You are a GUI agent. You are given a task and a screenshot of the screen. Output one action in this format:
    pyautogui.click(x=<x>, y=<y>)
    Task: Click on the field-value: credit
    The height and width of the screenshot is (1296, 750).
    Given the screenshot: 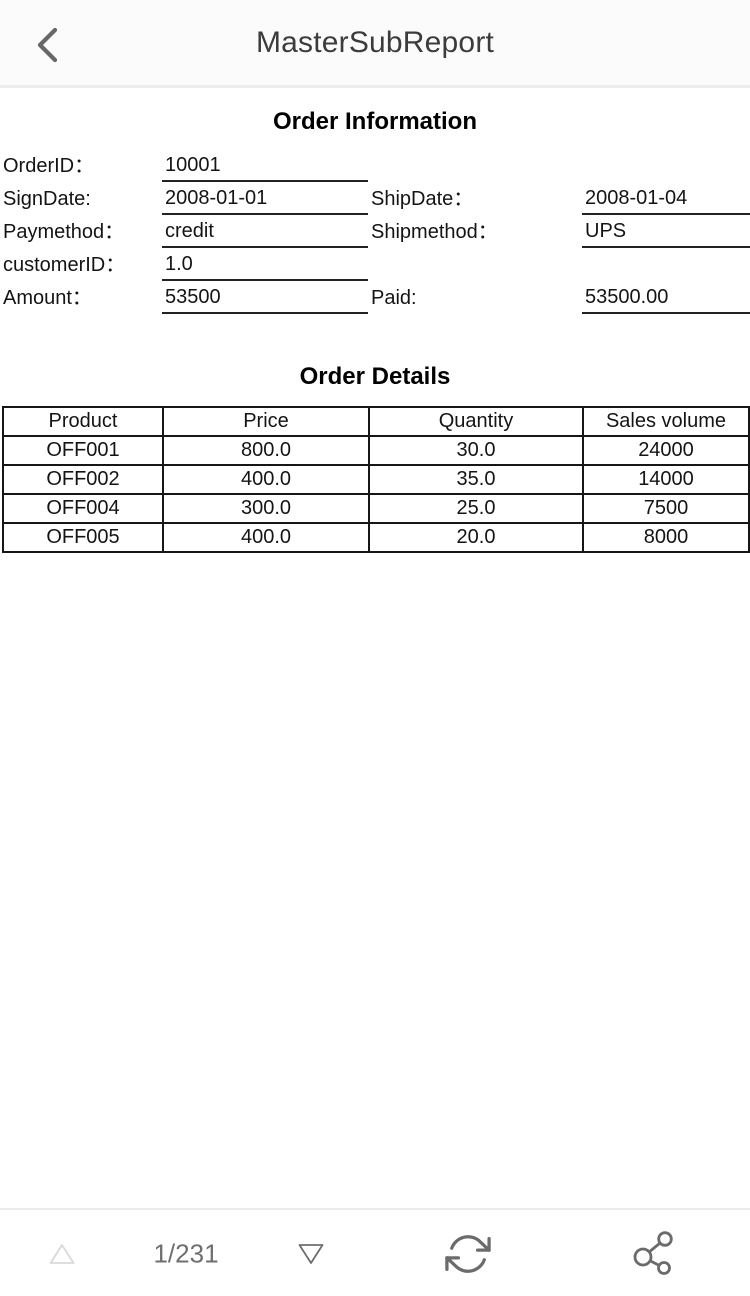 What is the action you would take?
    pyautogui.click(x=265, y=232)
    